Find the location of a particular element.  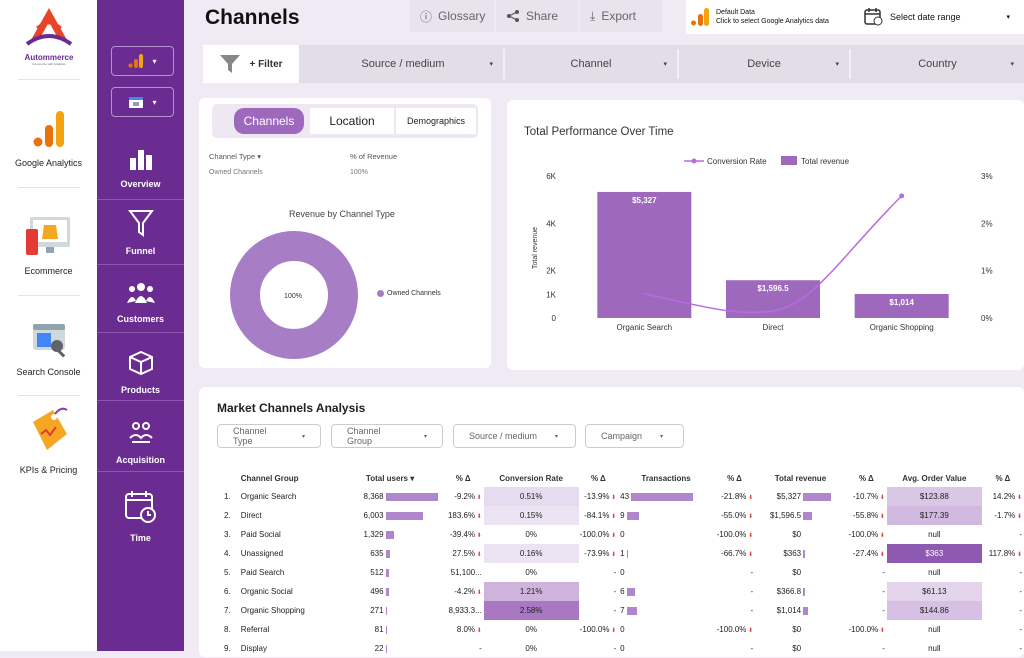

chip-channel-group: Channel Group ▾ is located at coordinates (387, 436).